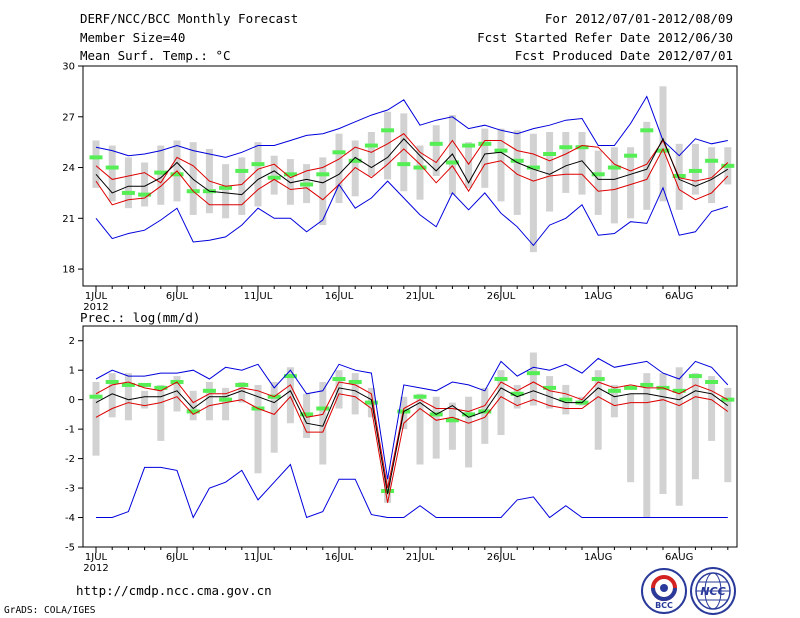 The height and width of the screenshot is (618, 800). What do you see at coordinates (72, 371) in the screenshot?
I see `precipitation-y-tick-label: 1` at bounding box center [72, 371].